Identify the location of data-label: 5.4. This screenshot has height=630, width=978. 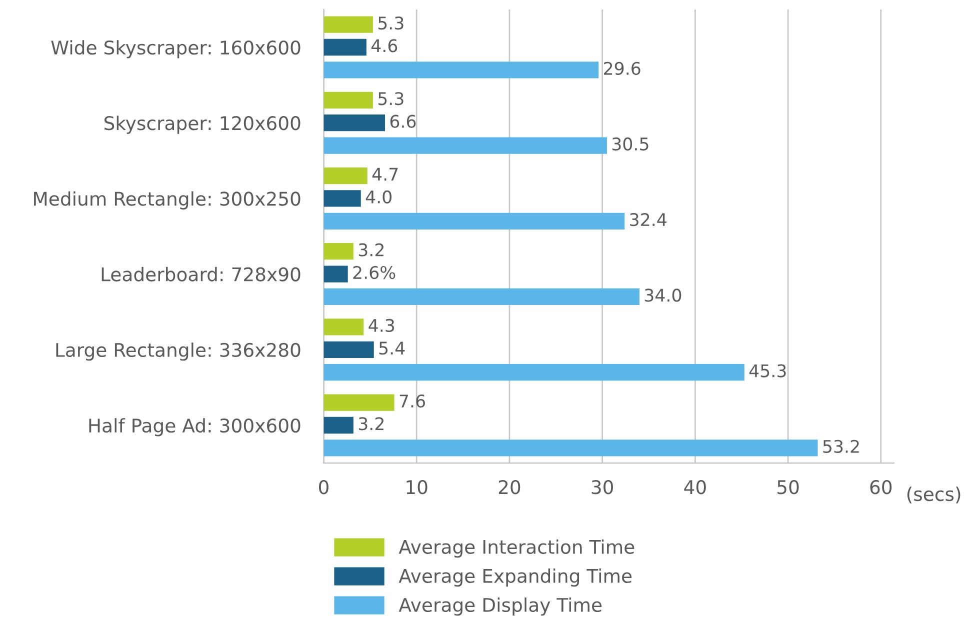
(392, 348).